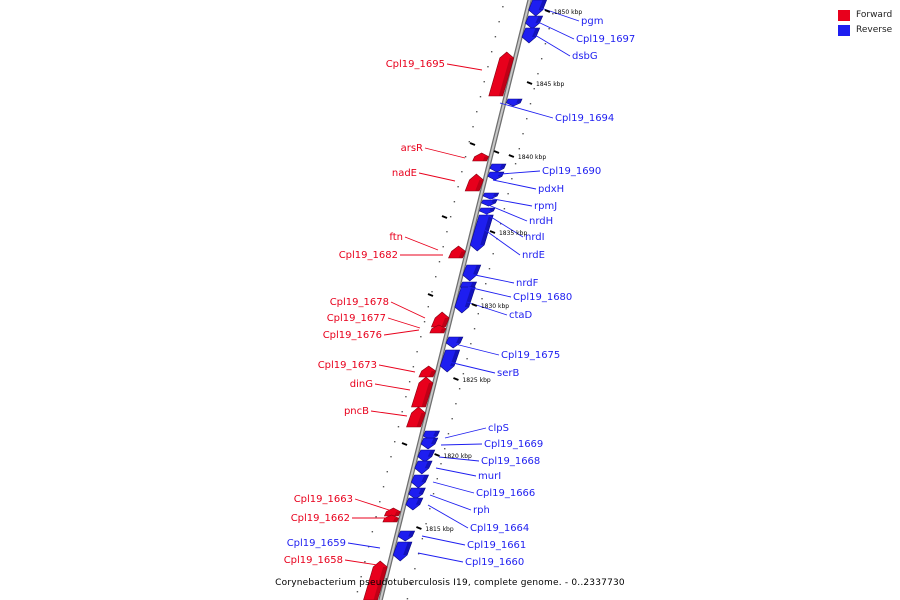 This screenshot has width=900, height=600. I want to click on tick-label: 1820 kbp, so click(458, 456).